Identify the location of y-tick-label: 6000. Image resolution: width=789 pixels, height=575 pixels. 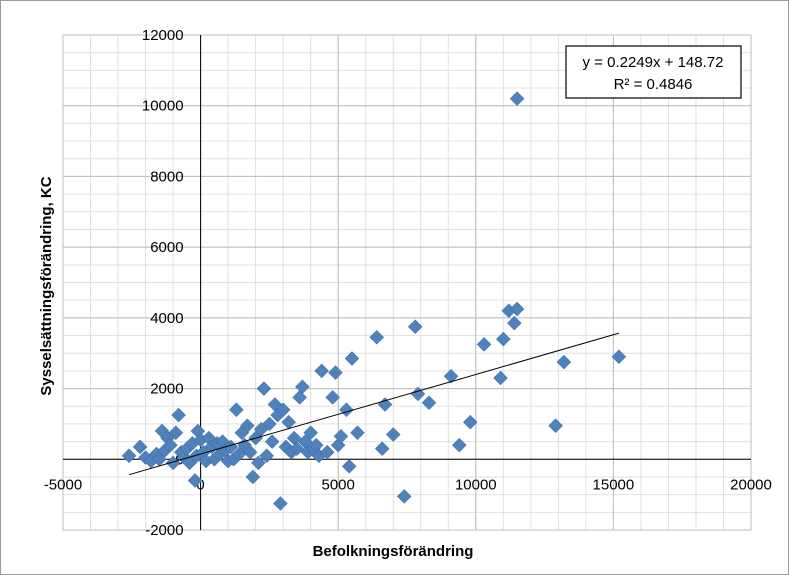
(166, 247).